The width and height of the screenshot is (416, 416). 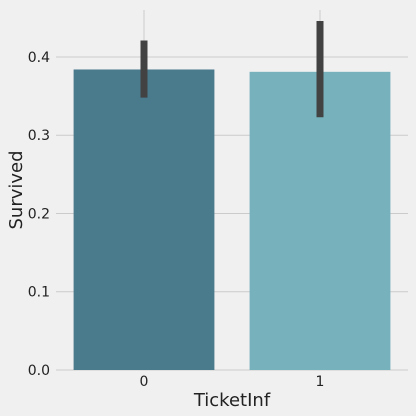 What do you see at coordinates (16, 189) in the screenshot?
I see `y-axis-label: Survived` at bounding box center [16, 189].